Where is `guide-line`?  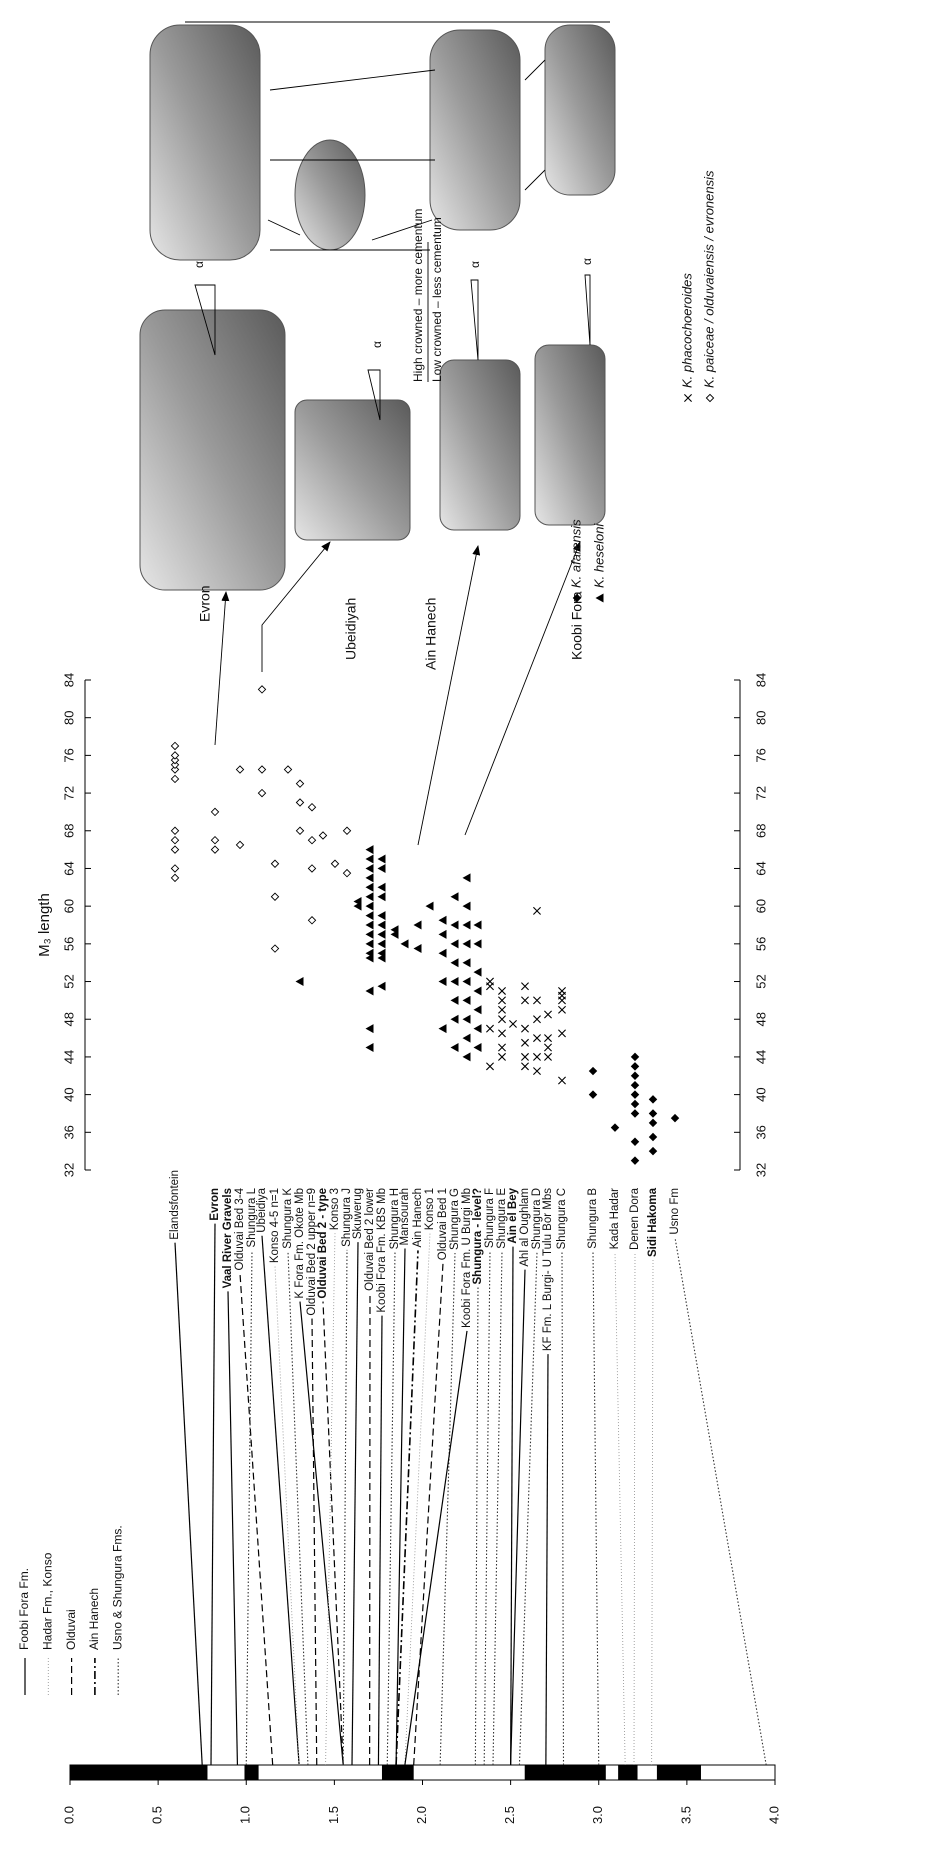 guide-line is located at coordinates (535, 70).